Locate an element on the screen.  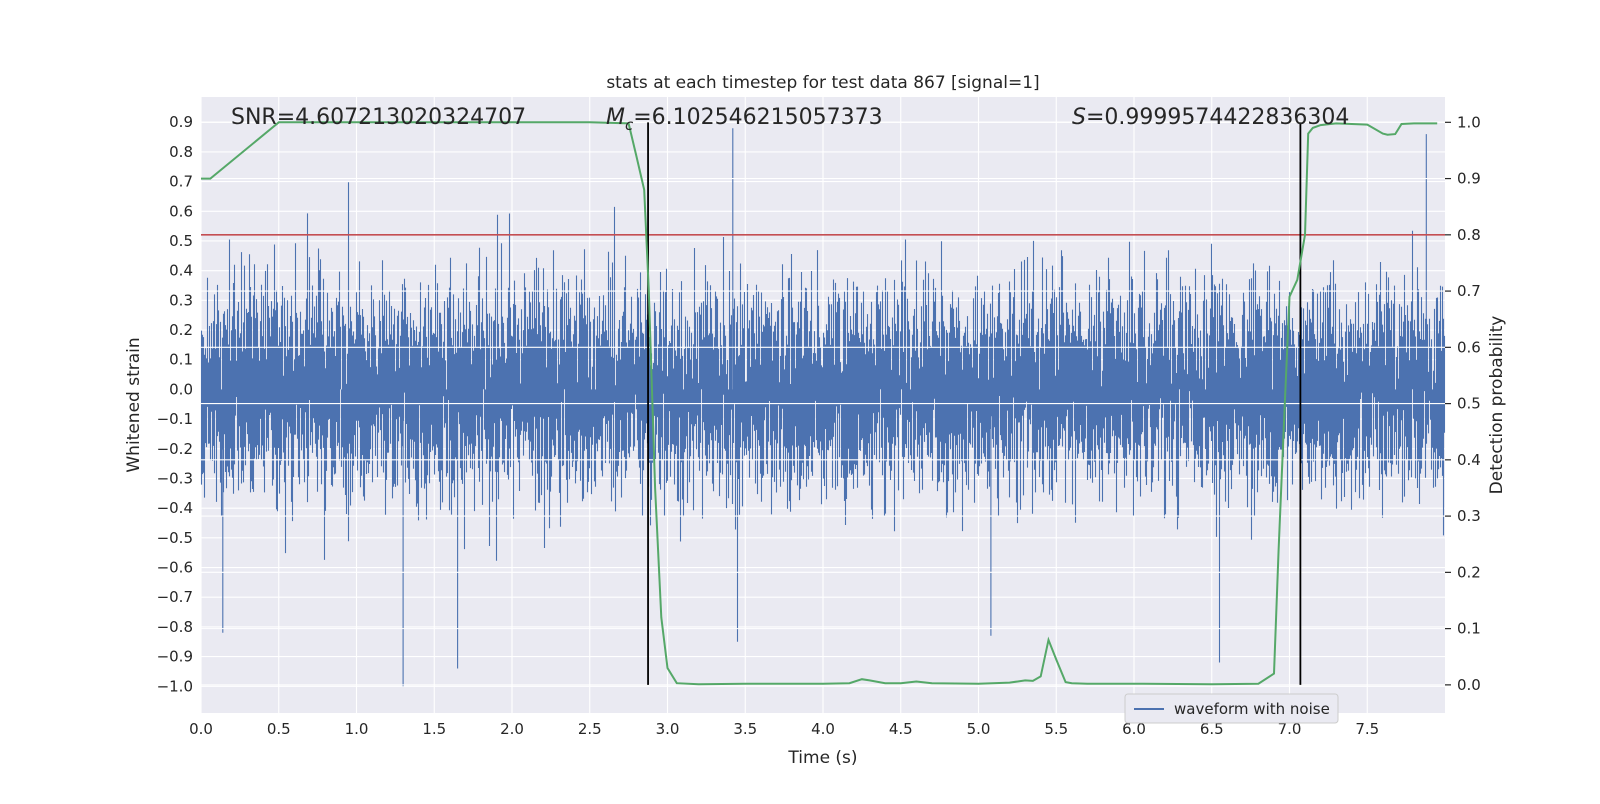
x-tick-label: 4.0 is located at coordinates (823, 729).